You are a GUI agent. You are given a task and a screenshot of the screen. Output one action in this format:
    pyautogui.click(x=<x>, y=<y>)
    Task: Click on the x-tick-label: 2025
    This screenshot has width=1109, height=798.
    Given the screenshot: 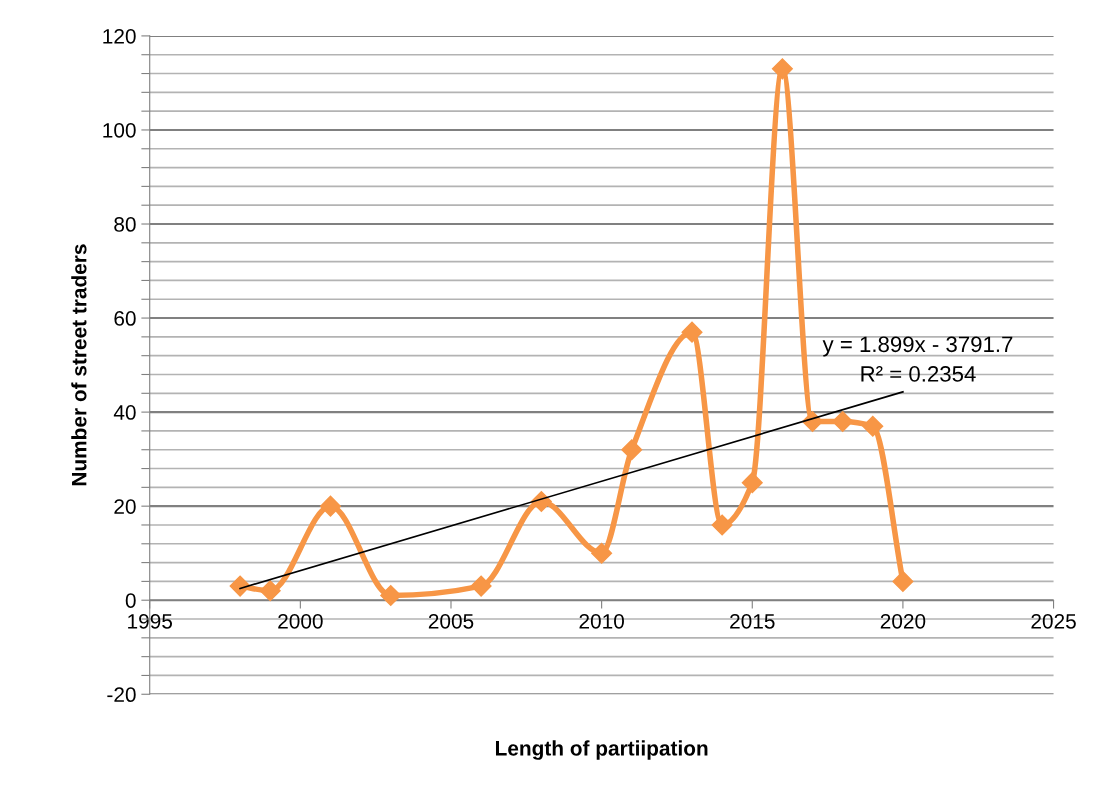 What is the action you would take?
    pyautogui.click(x=1053, y=621)
    